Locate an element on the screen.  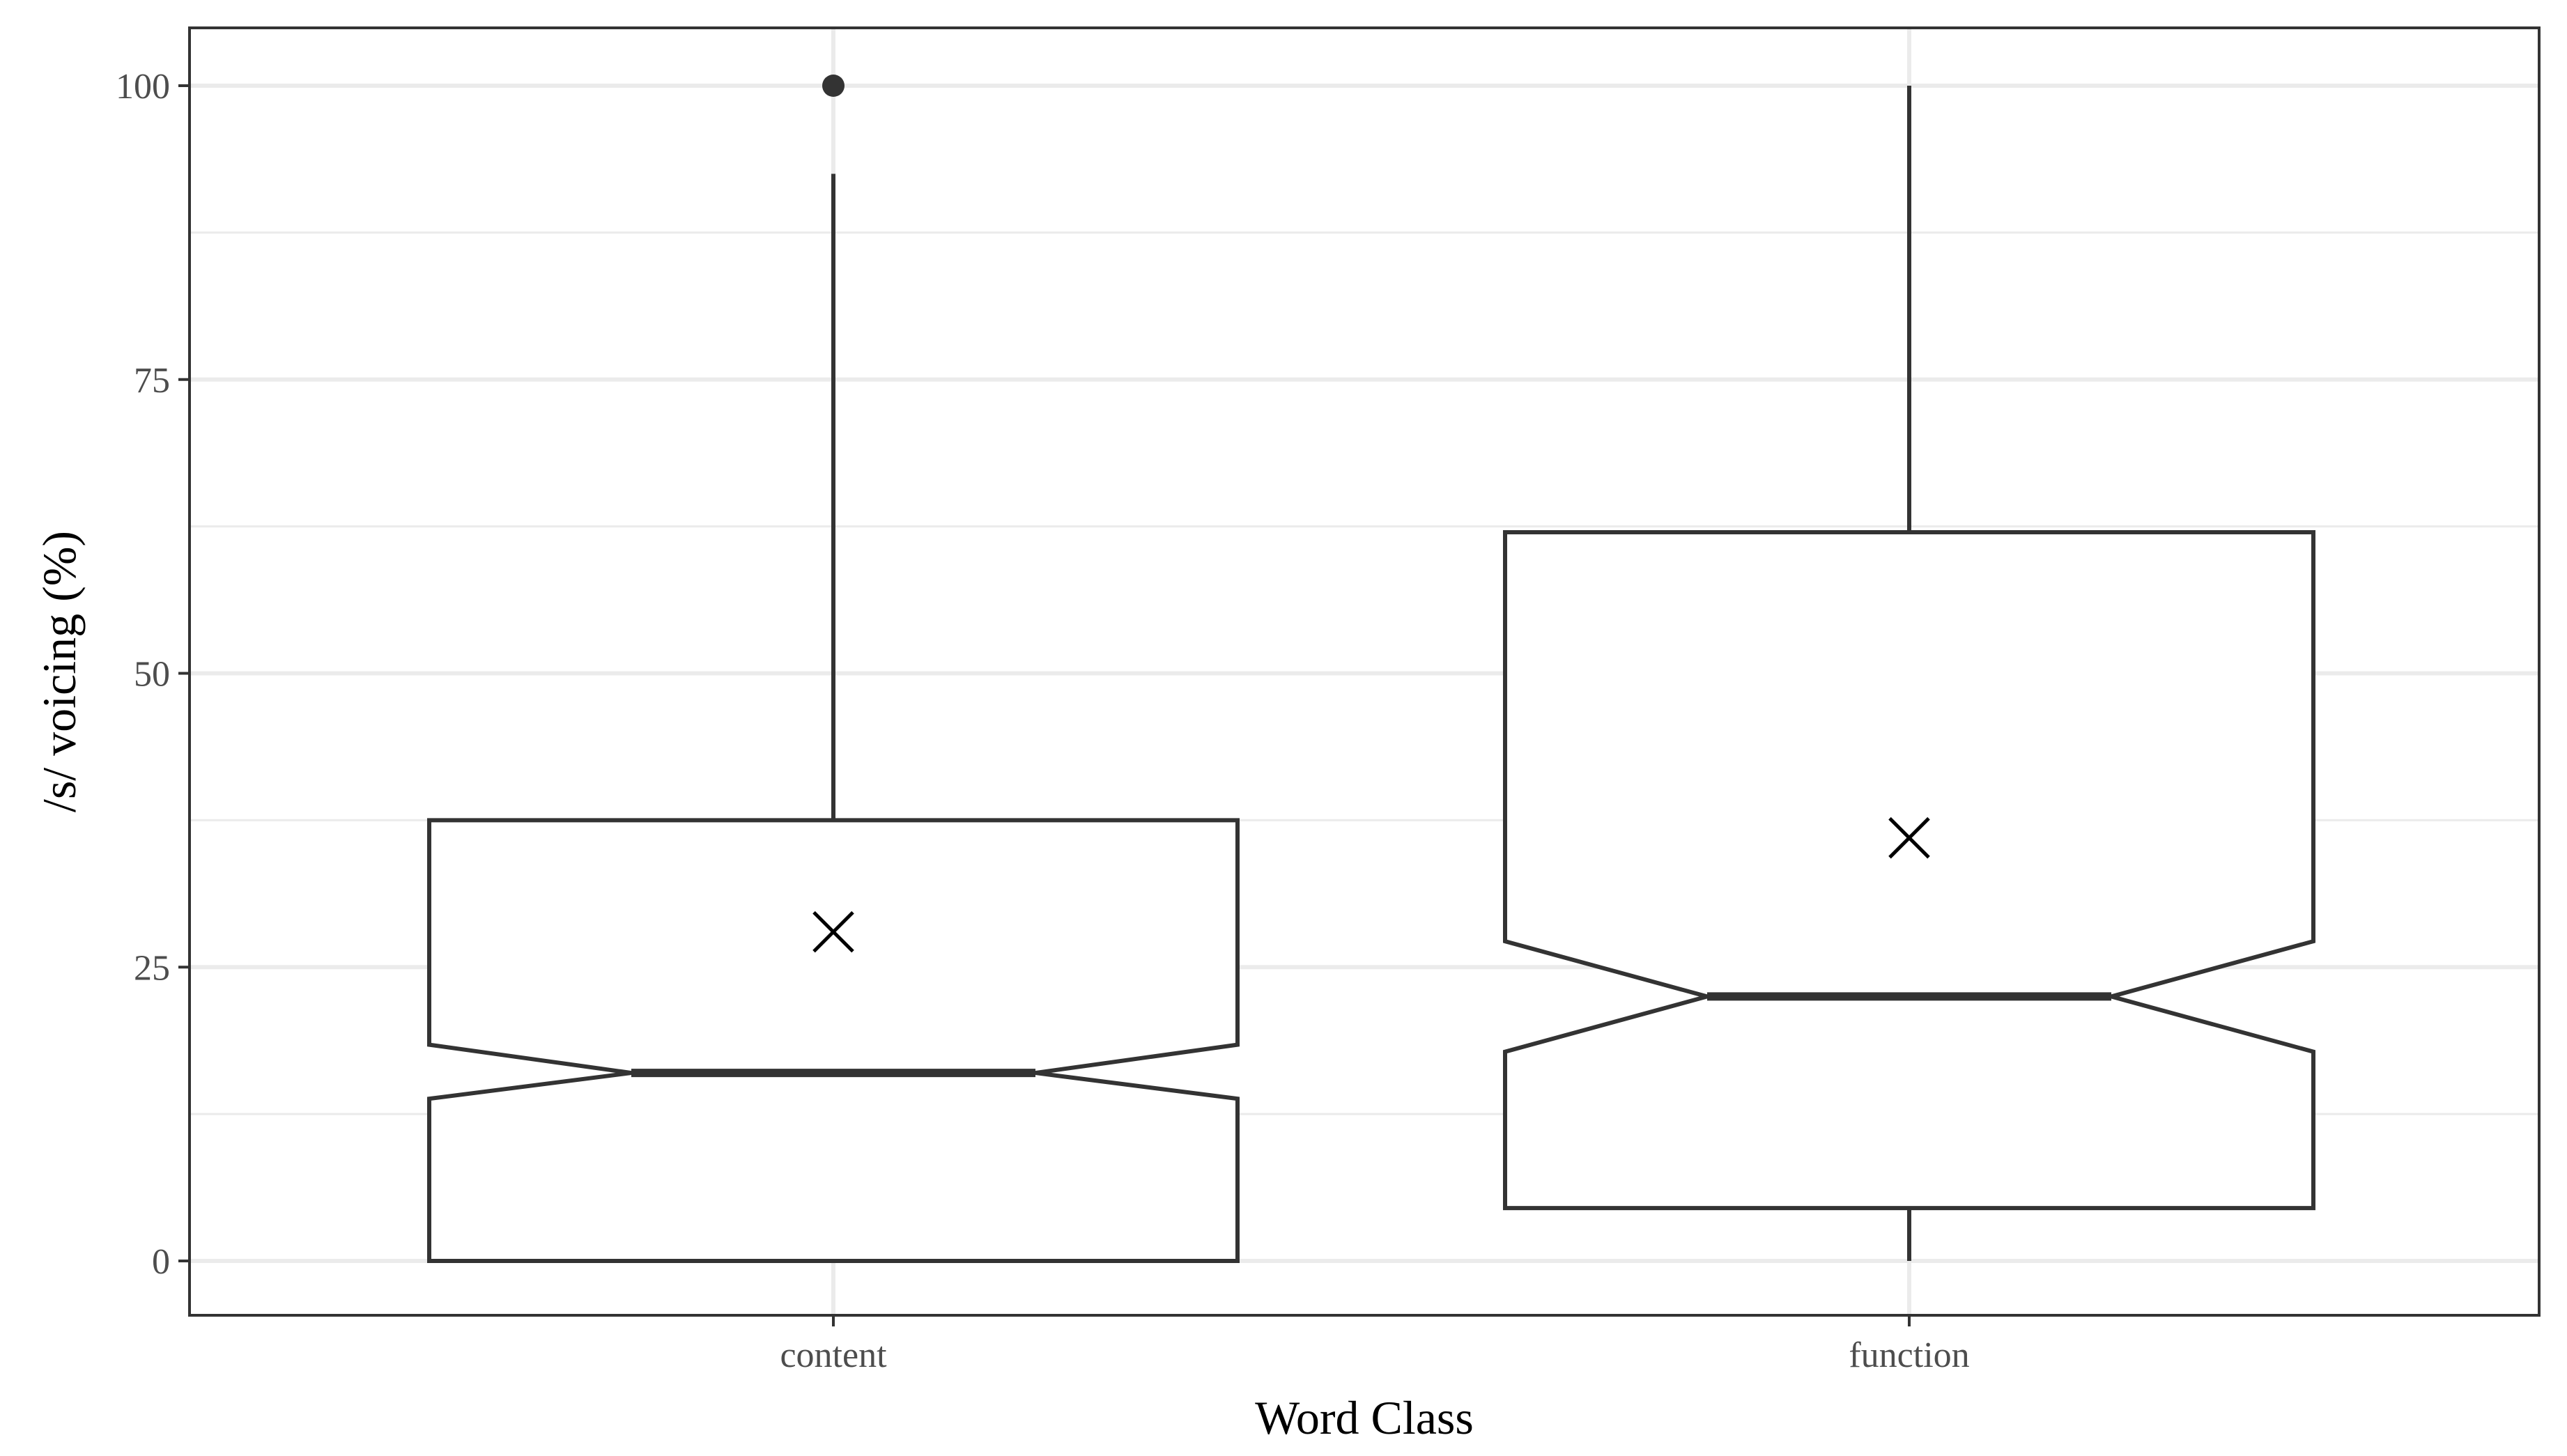
y-tick-label: 25 is located at coordinates (152, 968).